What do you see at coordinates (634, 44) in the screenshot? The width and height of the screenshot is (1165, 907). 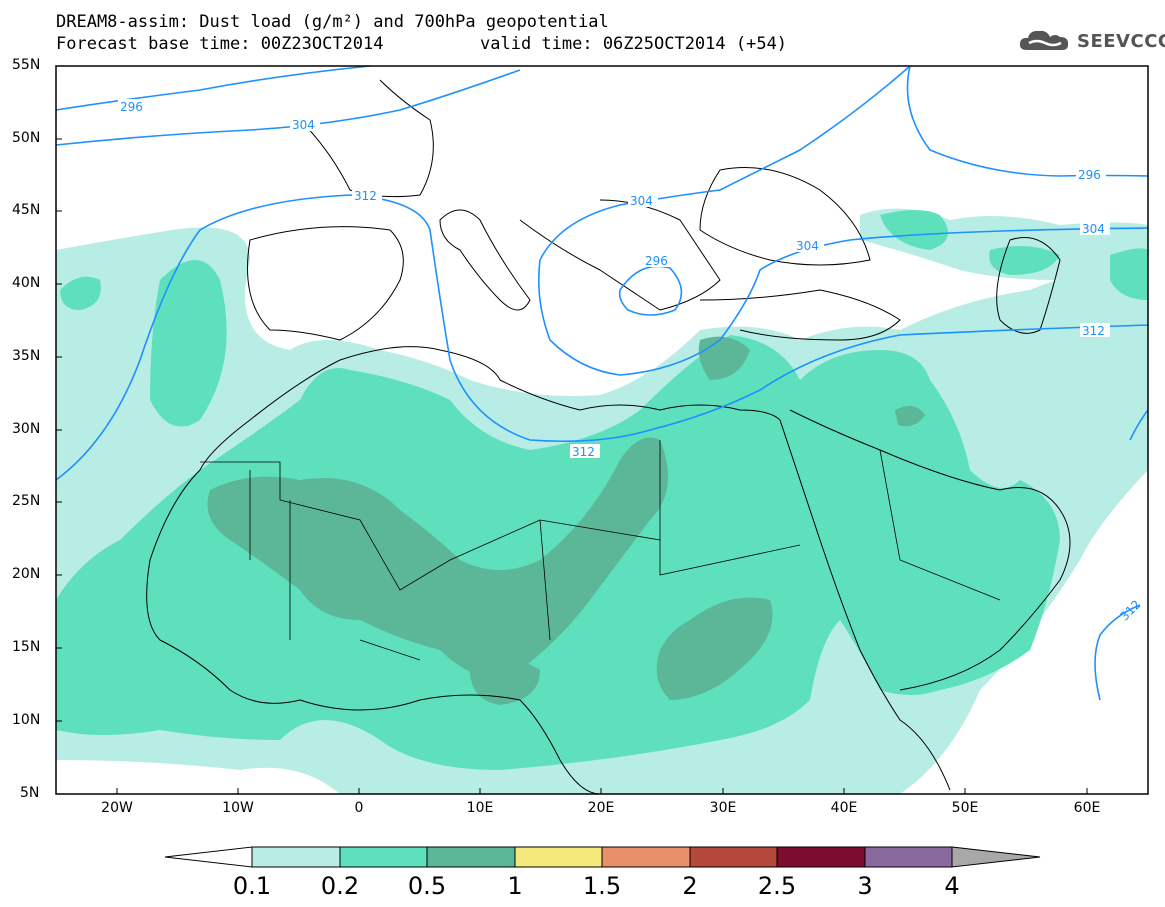 I see `forecast-valid-time: valid time: 06Z25OCT2014 (+54)` at bounding box center [634, 44].